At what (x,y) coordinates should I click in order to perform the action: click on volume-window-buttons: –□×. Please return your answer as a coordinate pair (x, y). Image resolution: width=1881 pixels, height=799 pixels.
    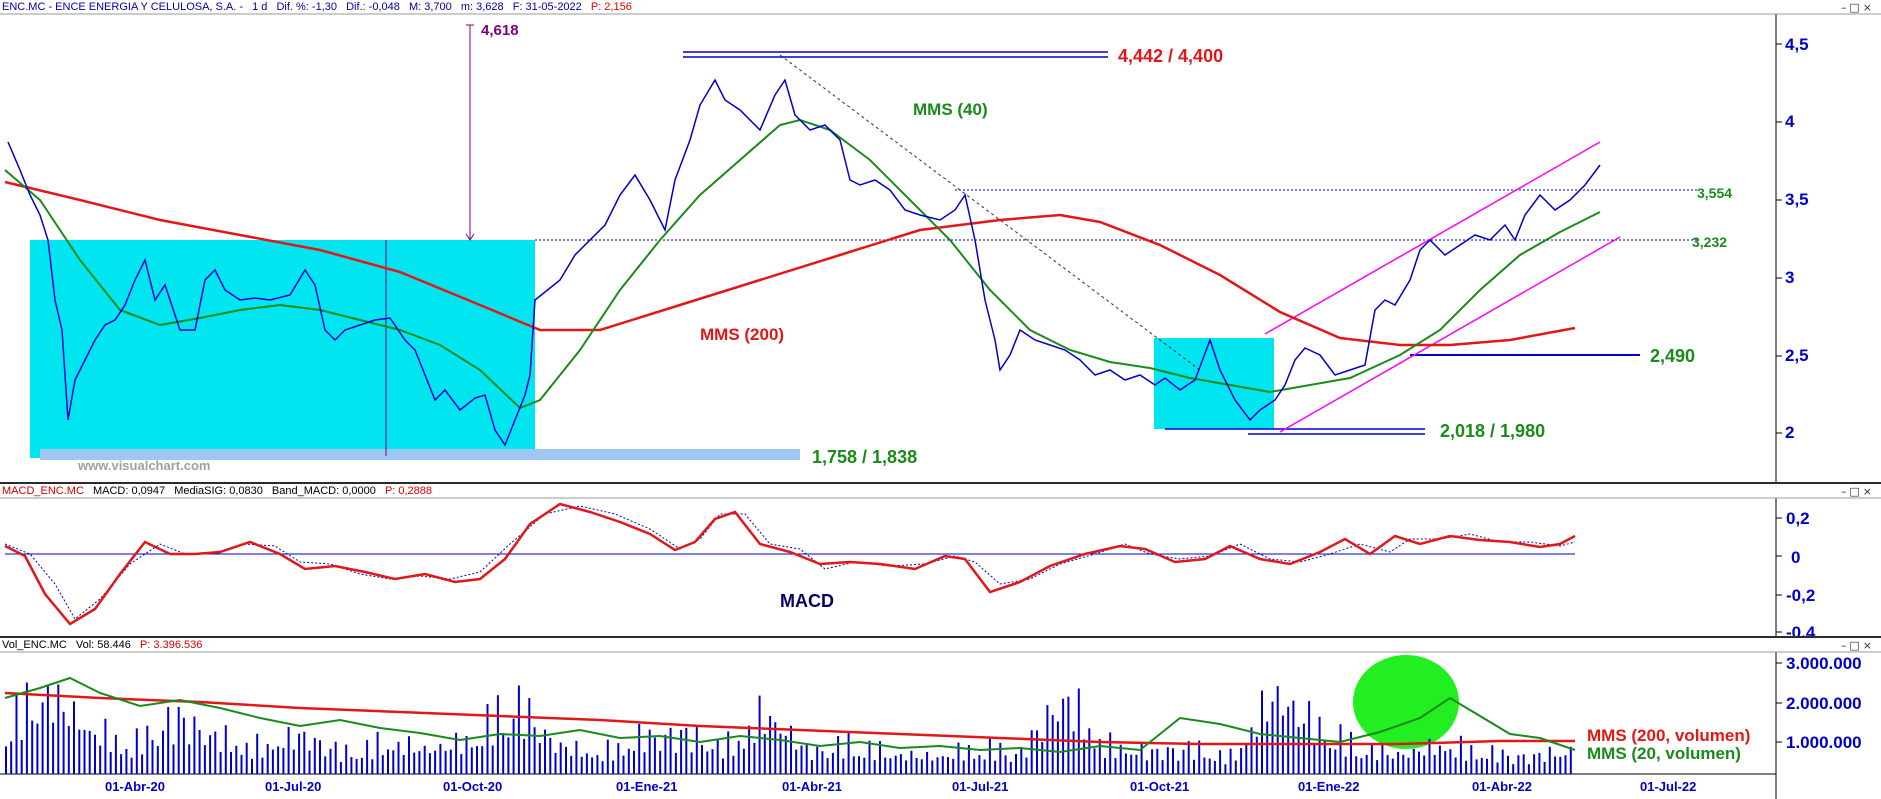
    Looking at the image, I should click on (1857, 645).